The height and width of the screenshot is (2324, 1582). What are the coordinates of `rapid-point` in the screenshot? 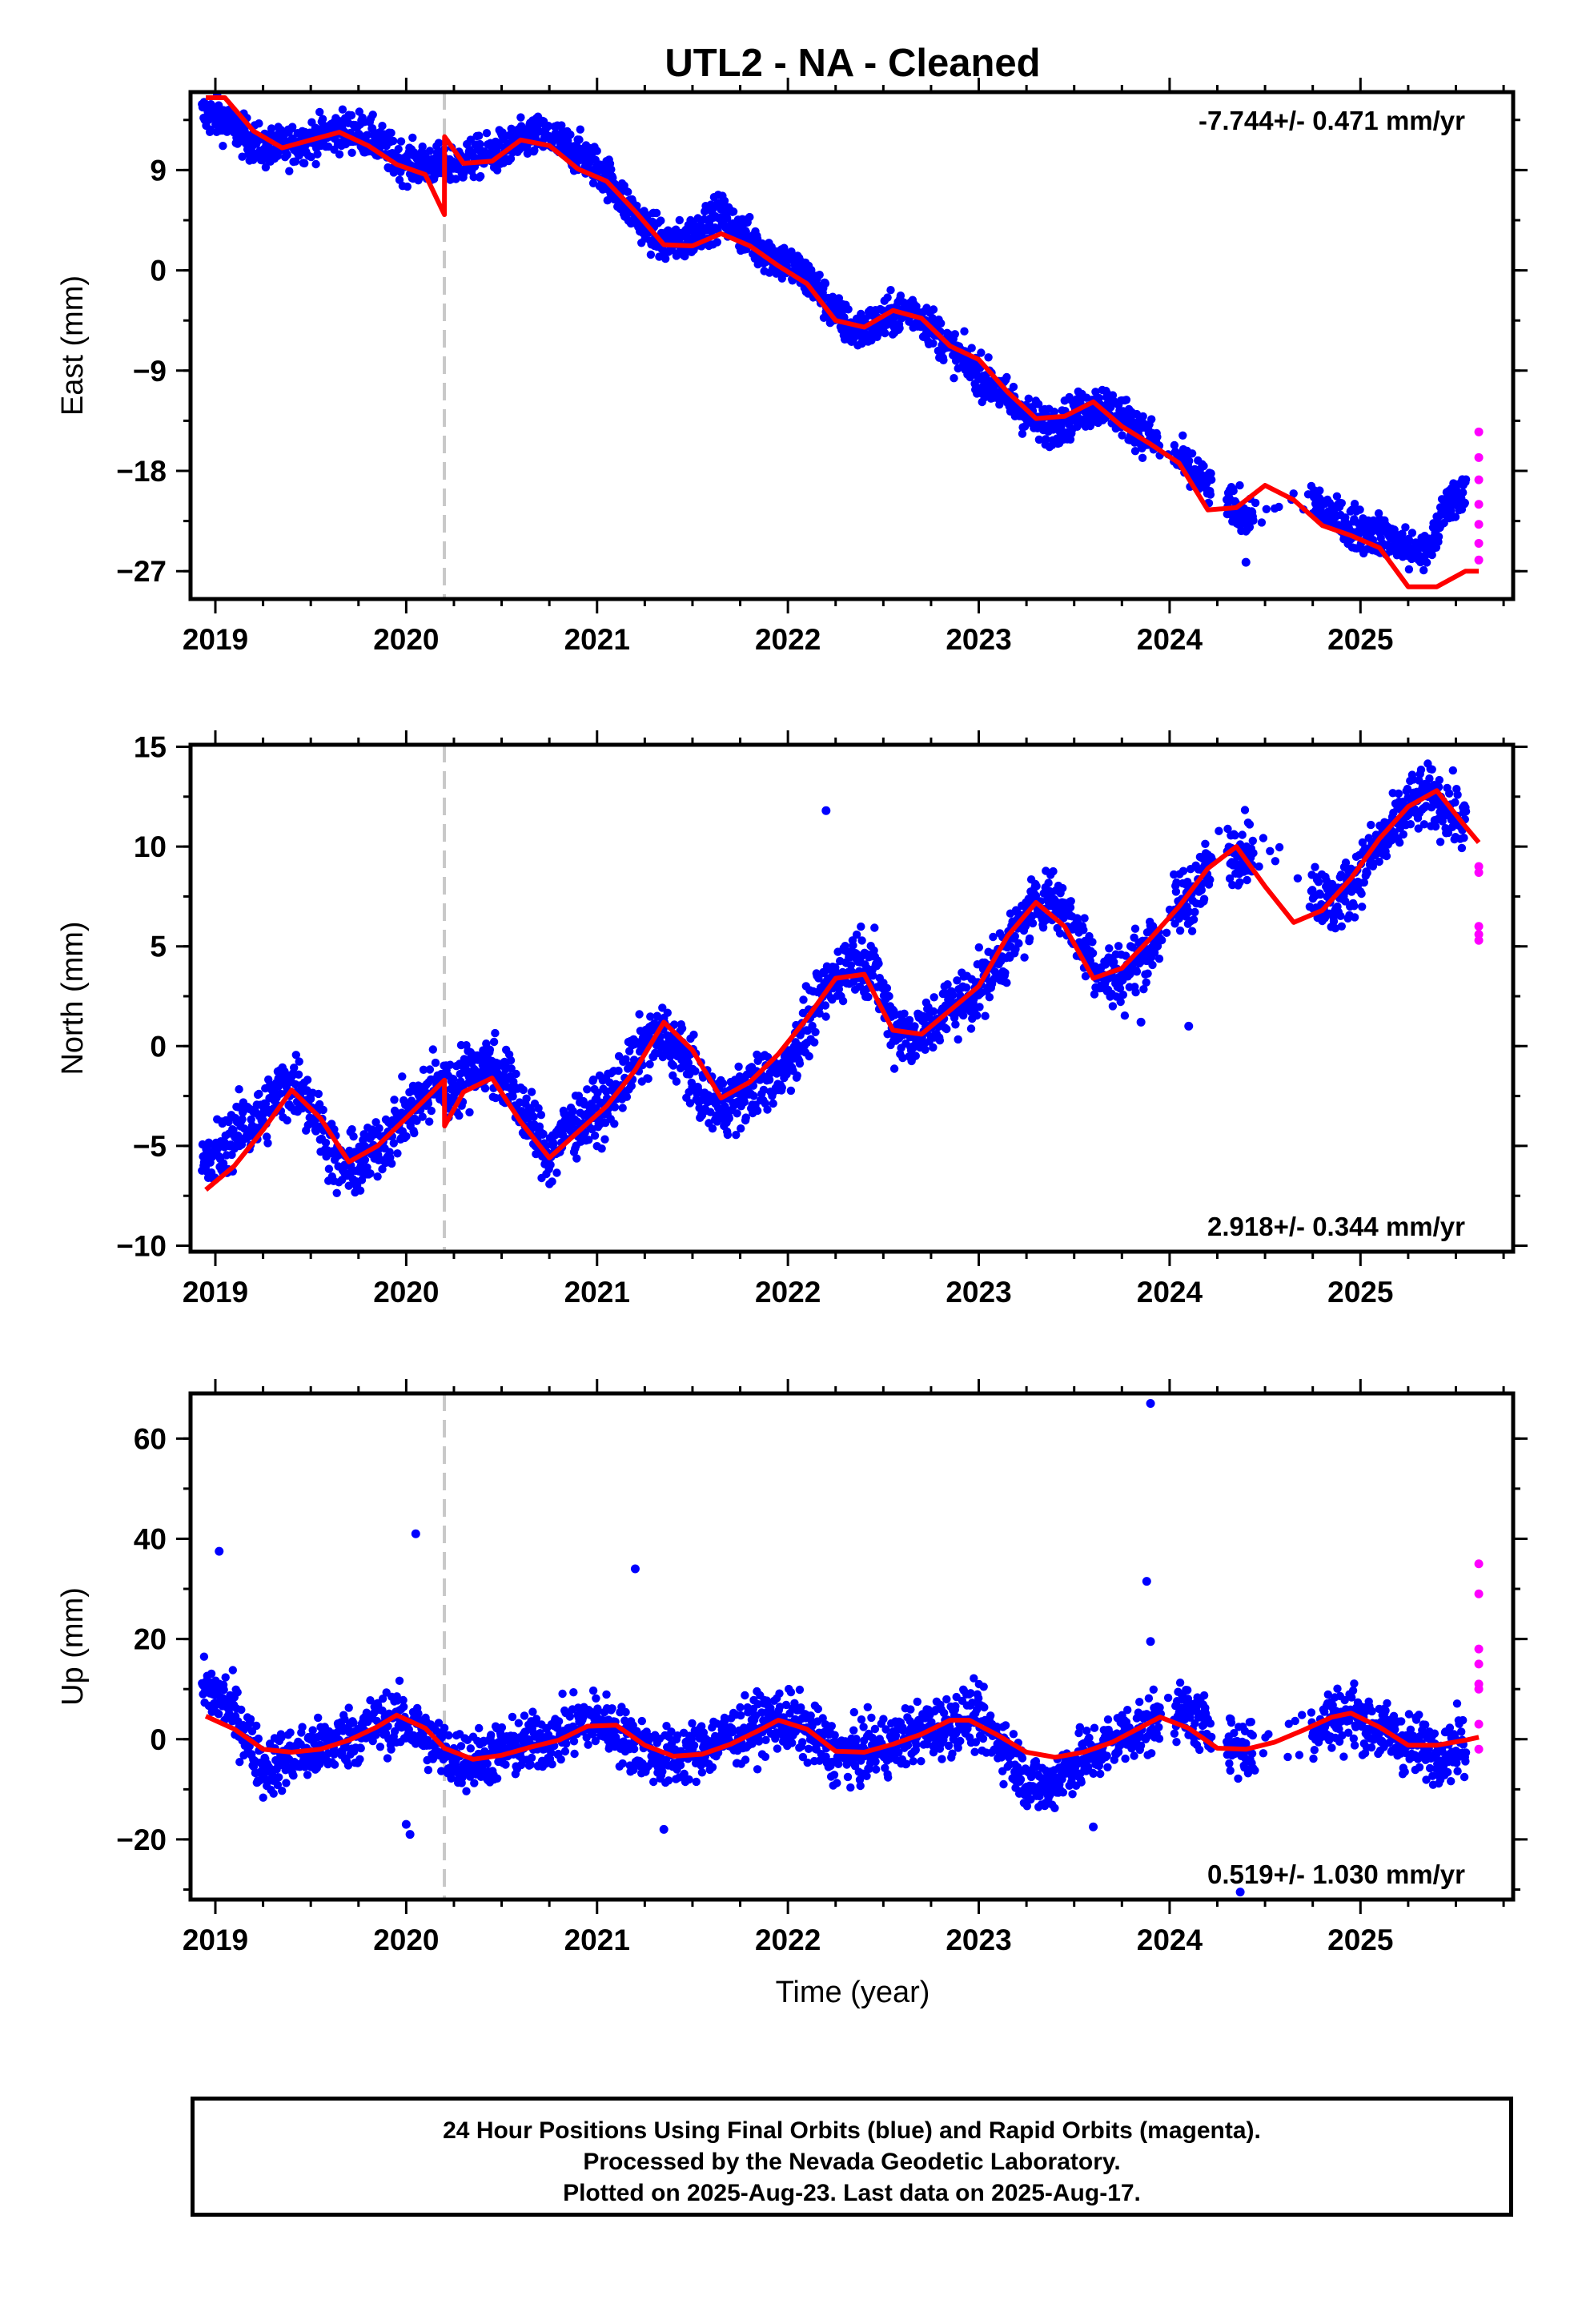 It's located at (1479, 926).